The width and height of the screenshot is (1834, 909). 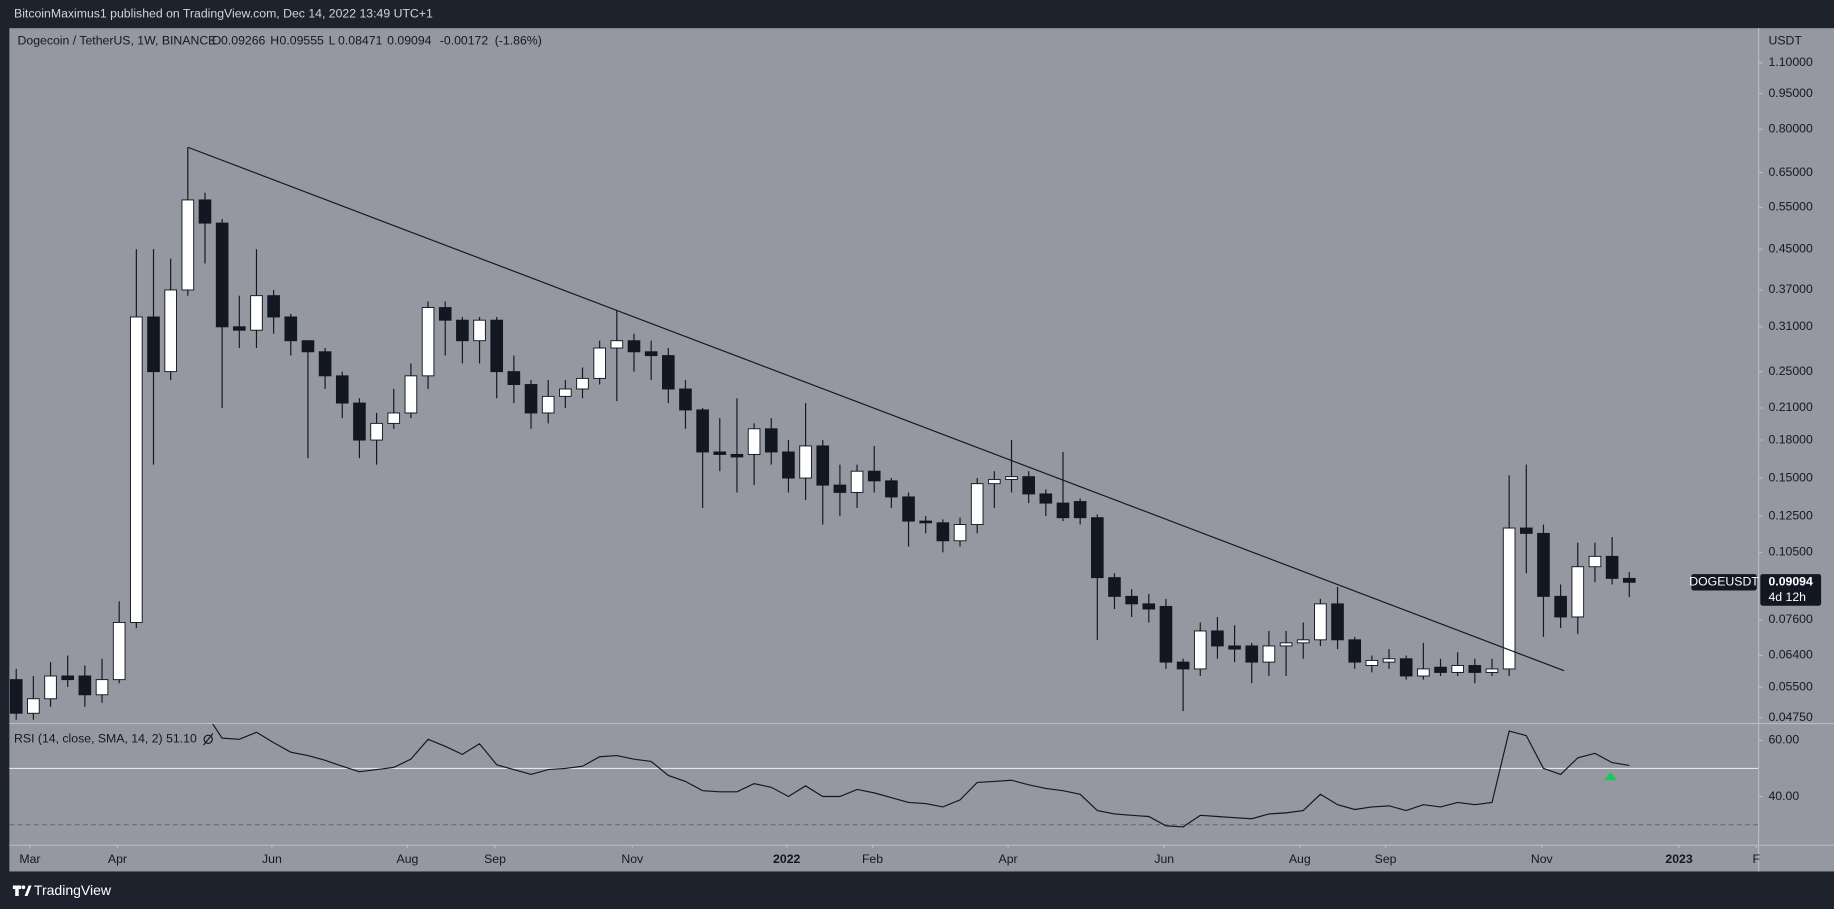 I want to click on brand: TradingView, so click(x=73, y=890).